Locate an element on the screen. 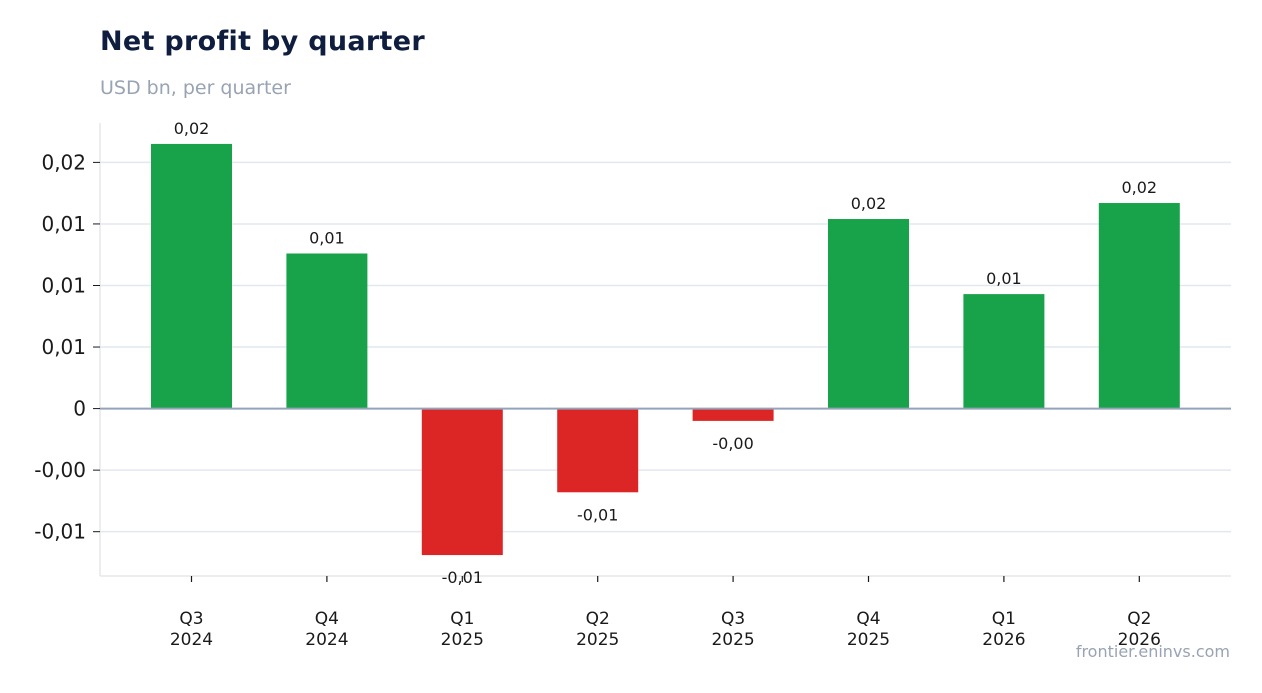  x-tick-label: Q1 2025 is located at coordinates (462, 629).